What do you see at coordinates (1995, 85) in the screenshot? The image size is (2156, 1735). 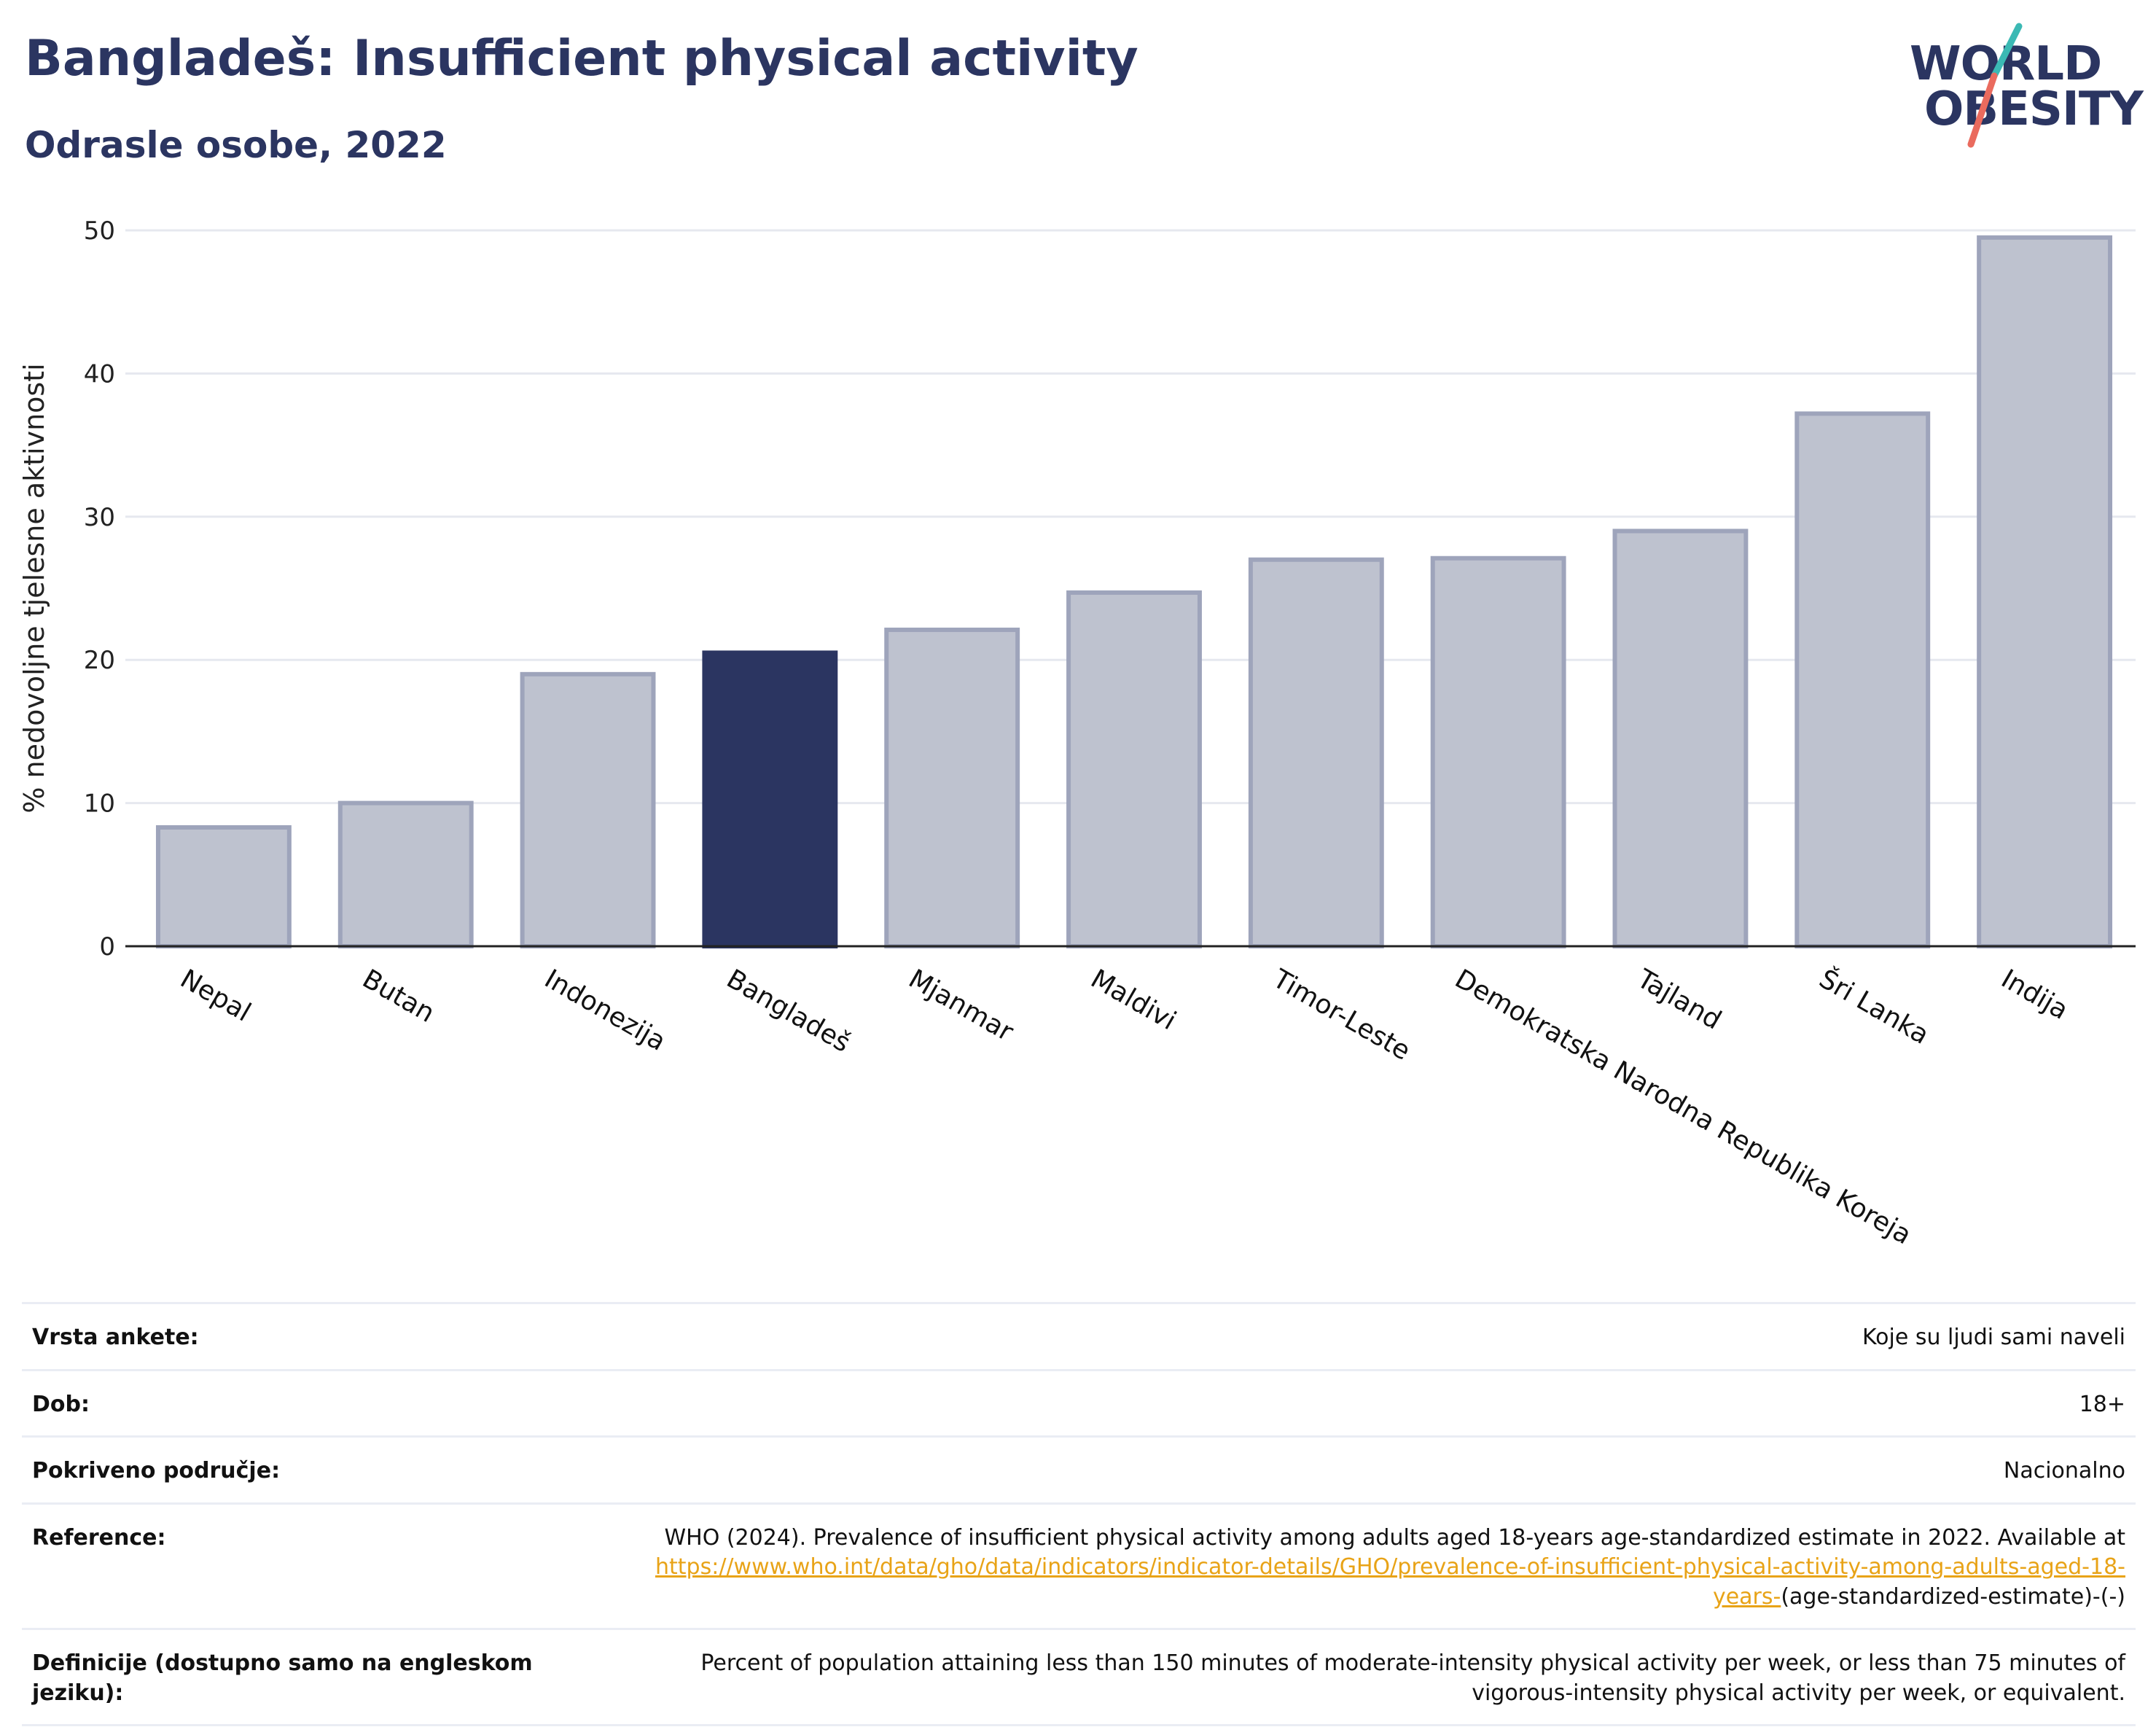 I see `logo-slash-icon` at bounding box center [1995, 85].